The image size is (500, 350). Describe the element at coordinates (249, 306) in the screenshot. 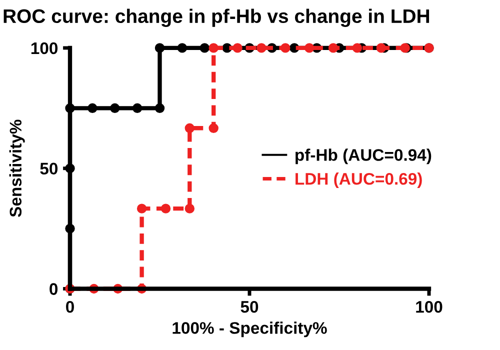

I see `x-tick-label: 50` at that location.